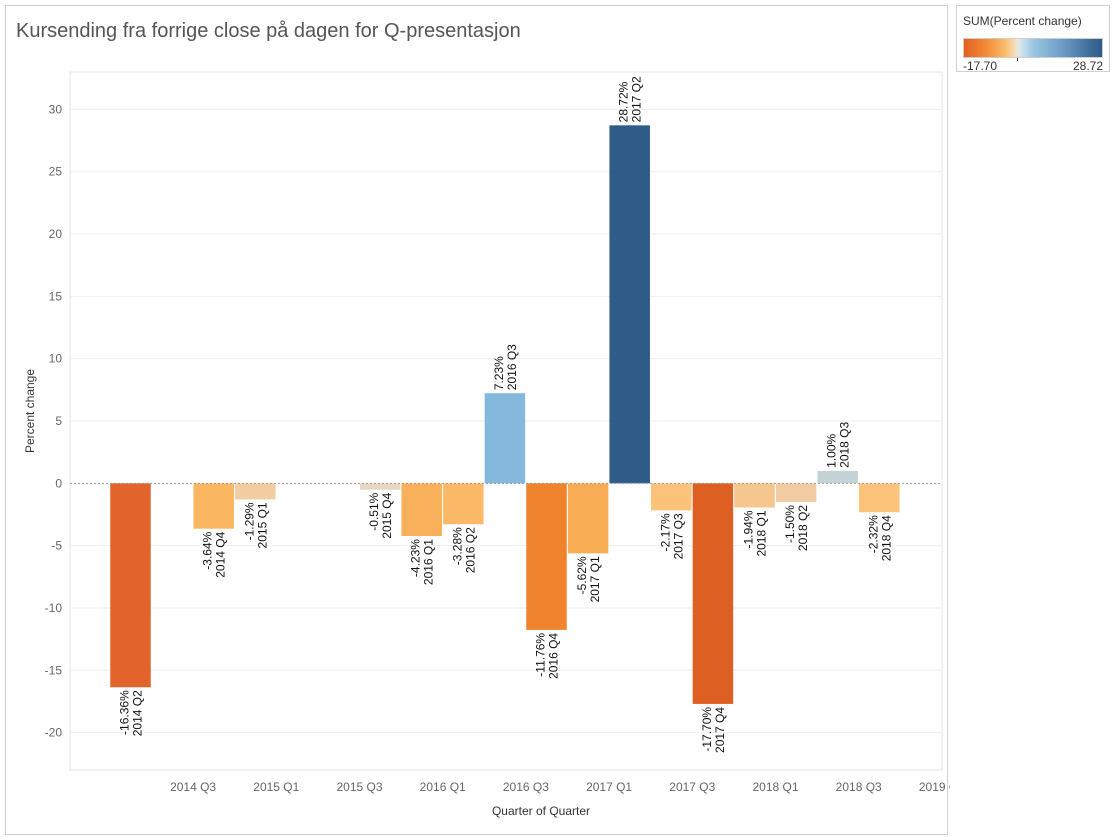 The height and width of the screenshot is (840, 1115). I want to click on data-label-quarter: 2015 Q4, so click(387, 515).